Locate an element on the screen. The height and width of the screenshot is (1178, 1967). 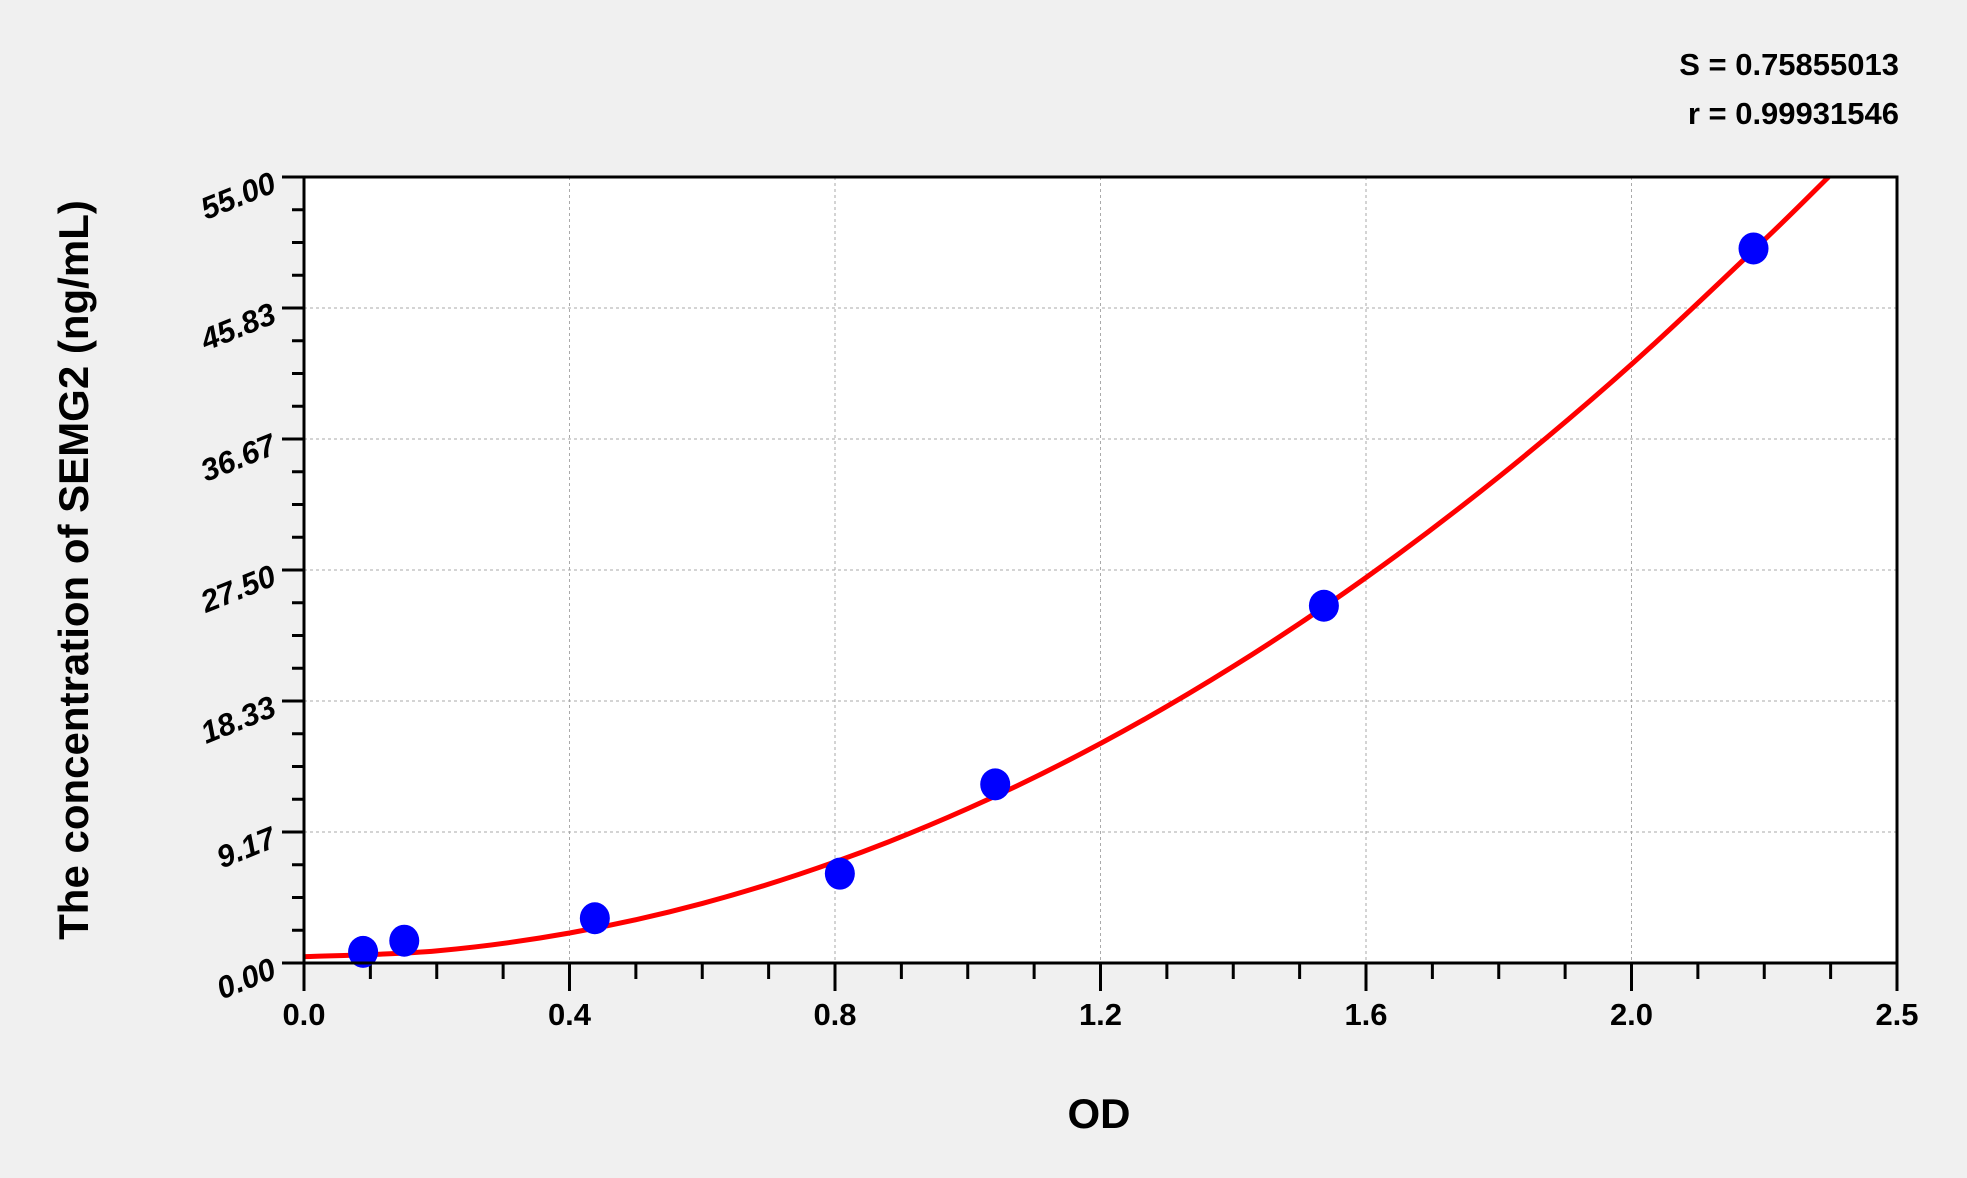
x-tick-label: 2.0 is located at coordinates (1631, 1014).